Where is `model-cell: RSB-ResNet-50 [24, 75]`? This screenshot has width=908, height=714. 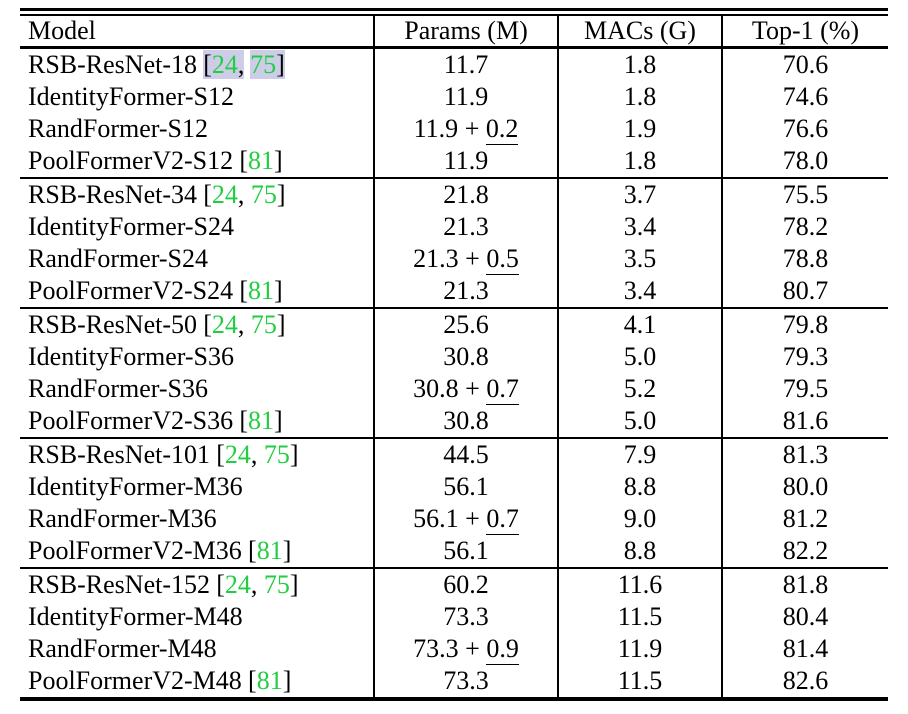 model-cell: RSB-ResNet-50 [24, 75] is located at coordinates (197, 324).